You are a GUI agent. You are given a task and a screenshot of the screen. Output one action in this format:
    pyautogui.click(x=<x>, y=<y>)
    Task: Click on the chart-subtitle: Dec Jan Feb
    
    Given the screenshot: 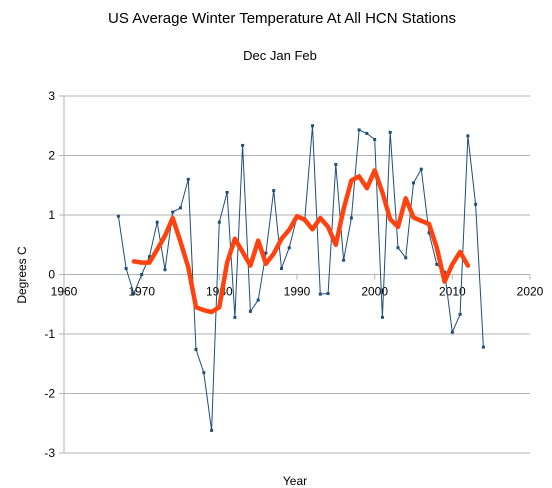 What is the action you would take?
    pyautogui.click(x=280, y=55)
    